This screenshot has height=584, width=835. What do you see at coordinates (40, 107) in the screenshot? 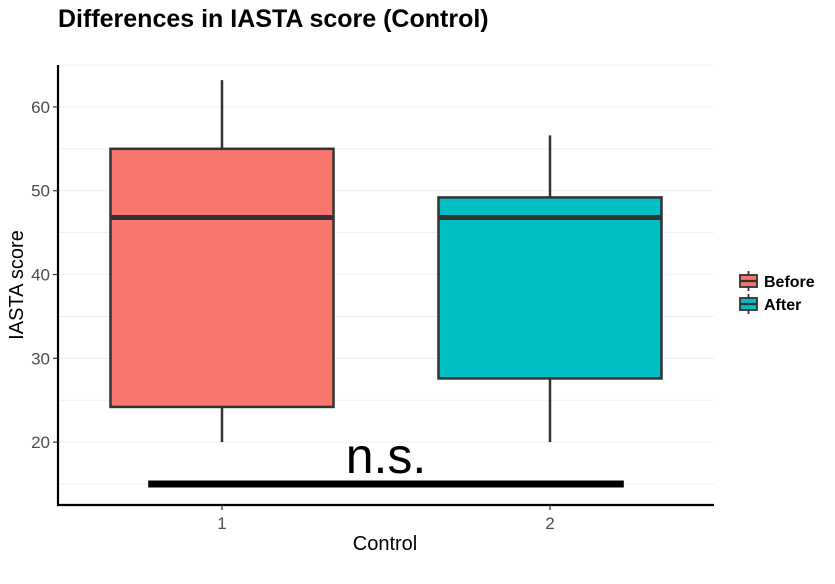
I see `y-tick-label: 60` at bounding box center [40, 107].